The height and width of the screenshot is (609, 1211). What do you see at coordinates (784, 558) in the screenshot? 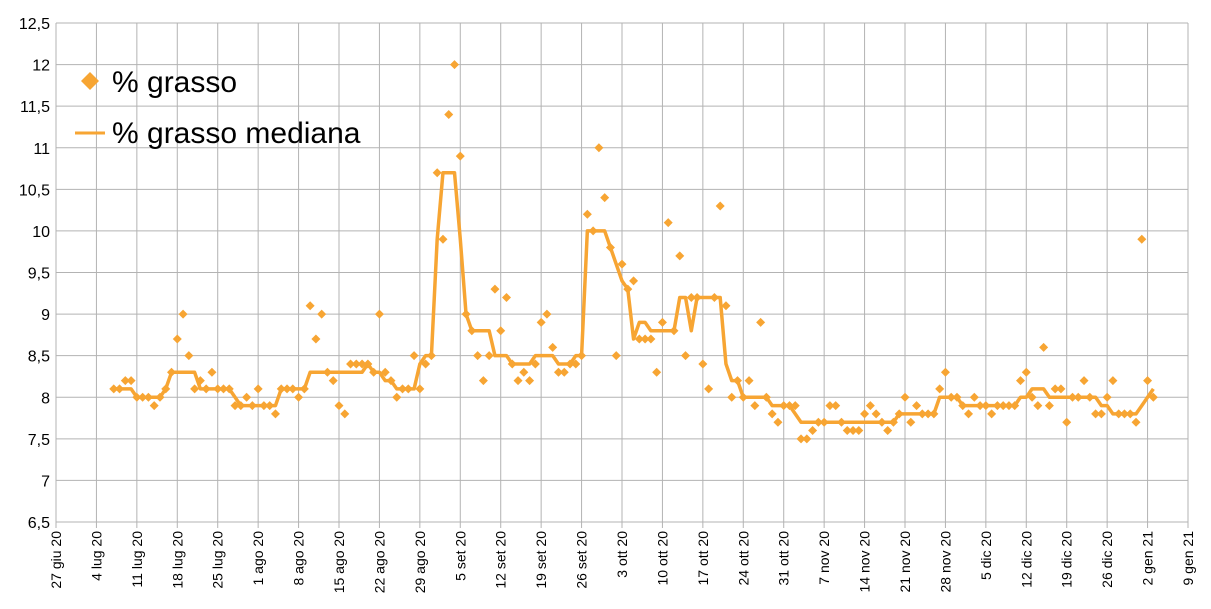
I see `x-tick-label: 31 ott 20` at bounding box center [784, 558].